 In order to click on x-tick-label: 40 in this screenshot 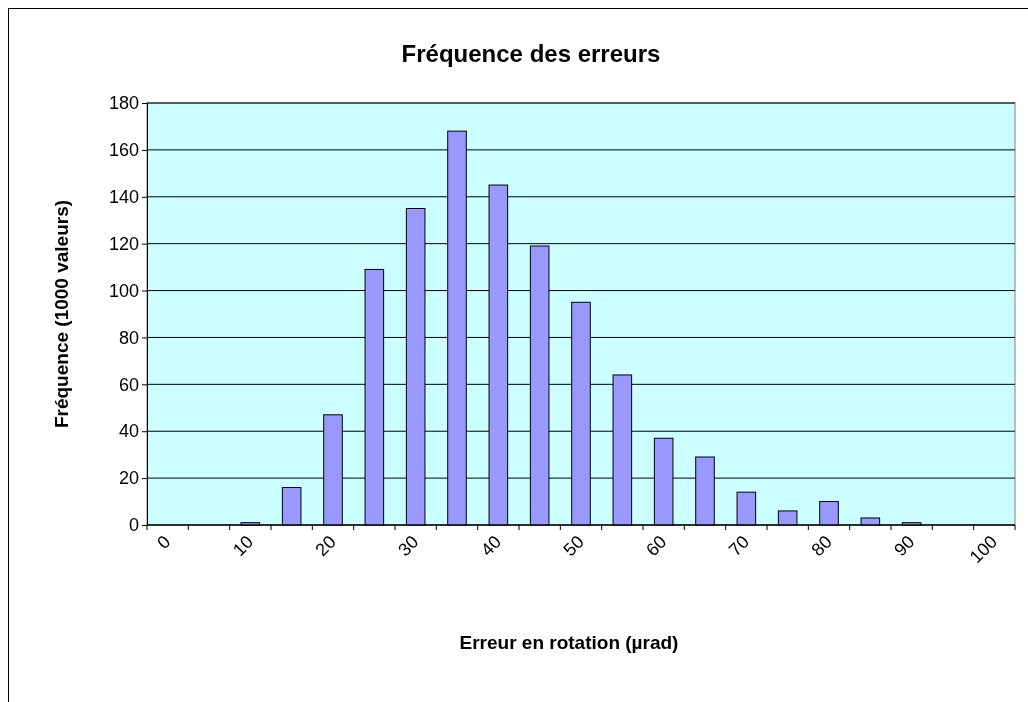, I will do `click(491, 545)`.